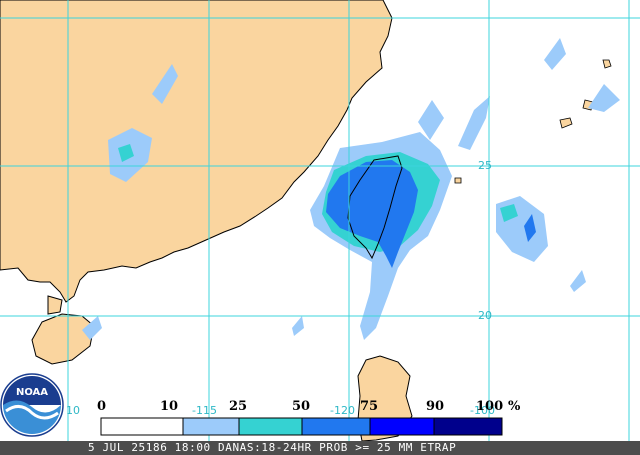 The width and height of the screenshot is (640, 455). I want to click on grid-label-lat-25: 25, so click(485, 165).